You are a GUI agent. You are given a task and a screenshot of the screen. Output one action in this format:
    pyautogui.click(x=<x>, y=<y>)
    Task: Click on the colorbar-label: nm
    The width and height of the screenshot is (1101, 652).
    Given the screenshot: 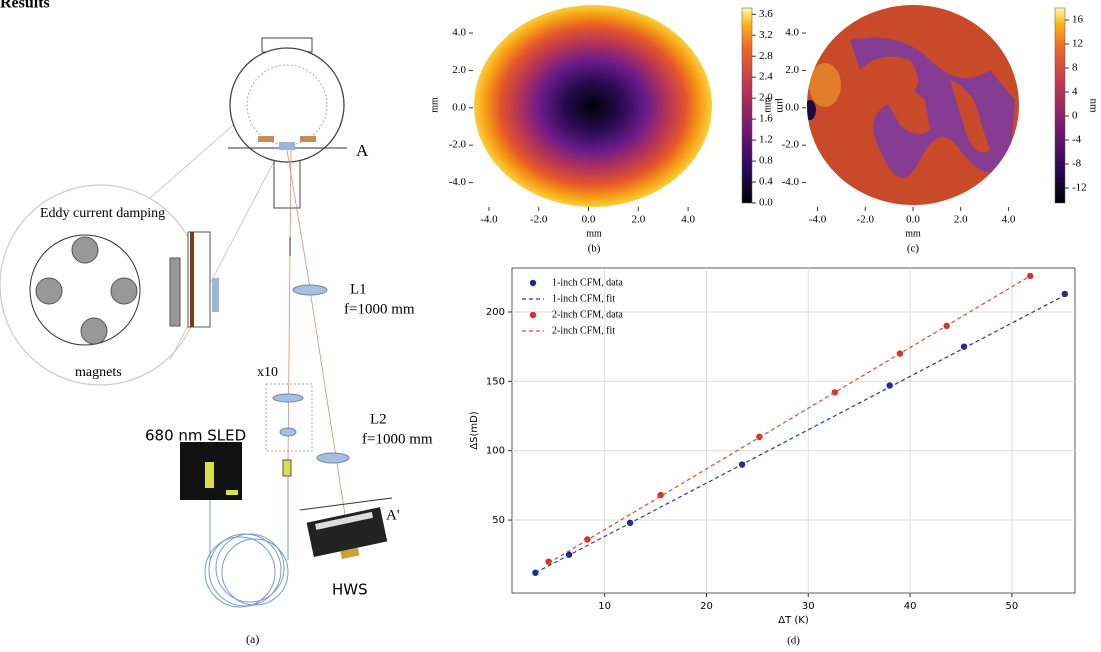 What is the action you would take?
    pyautogui.click(x=1093, y=105)
    